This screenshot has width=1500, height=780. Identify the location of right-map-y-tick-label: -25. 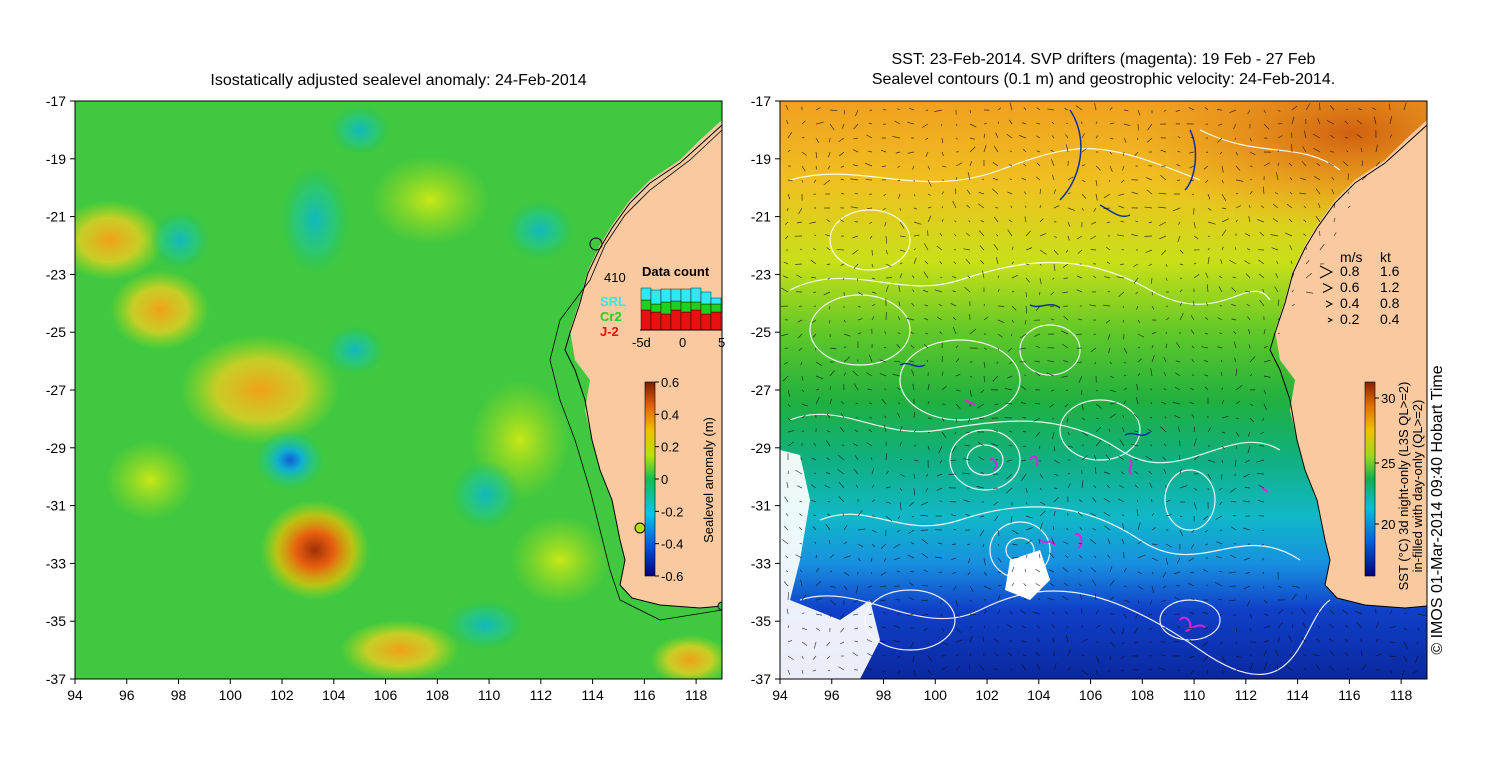
(761, 332).